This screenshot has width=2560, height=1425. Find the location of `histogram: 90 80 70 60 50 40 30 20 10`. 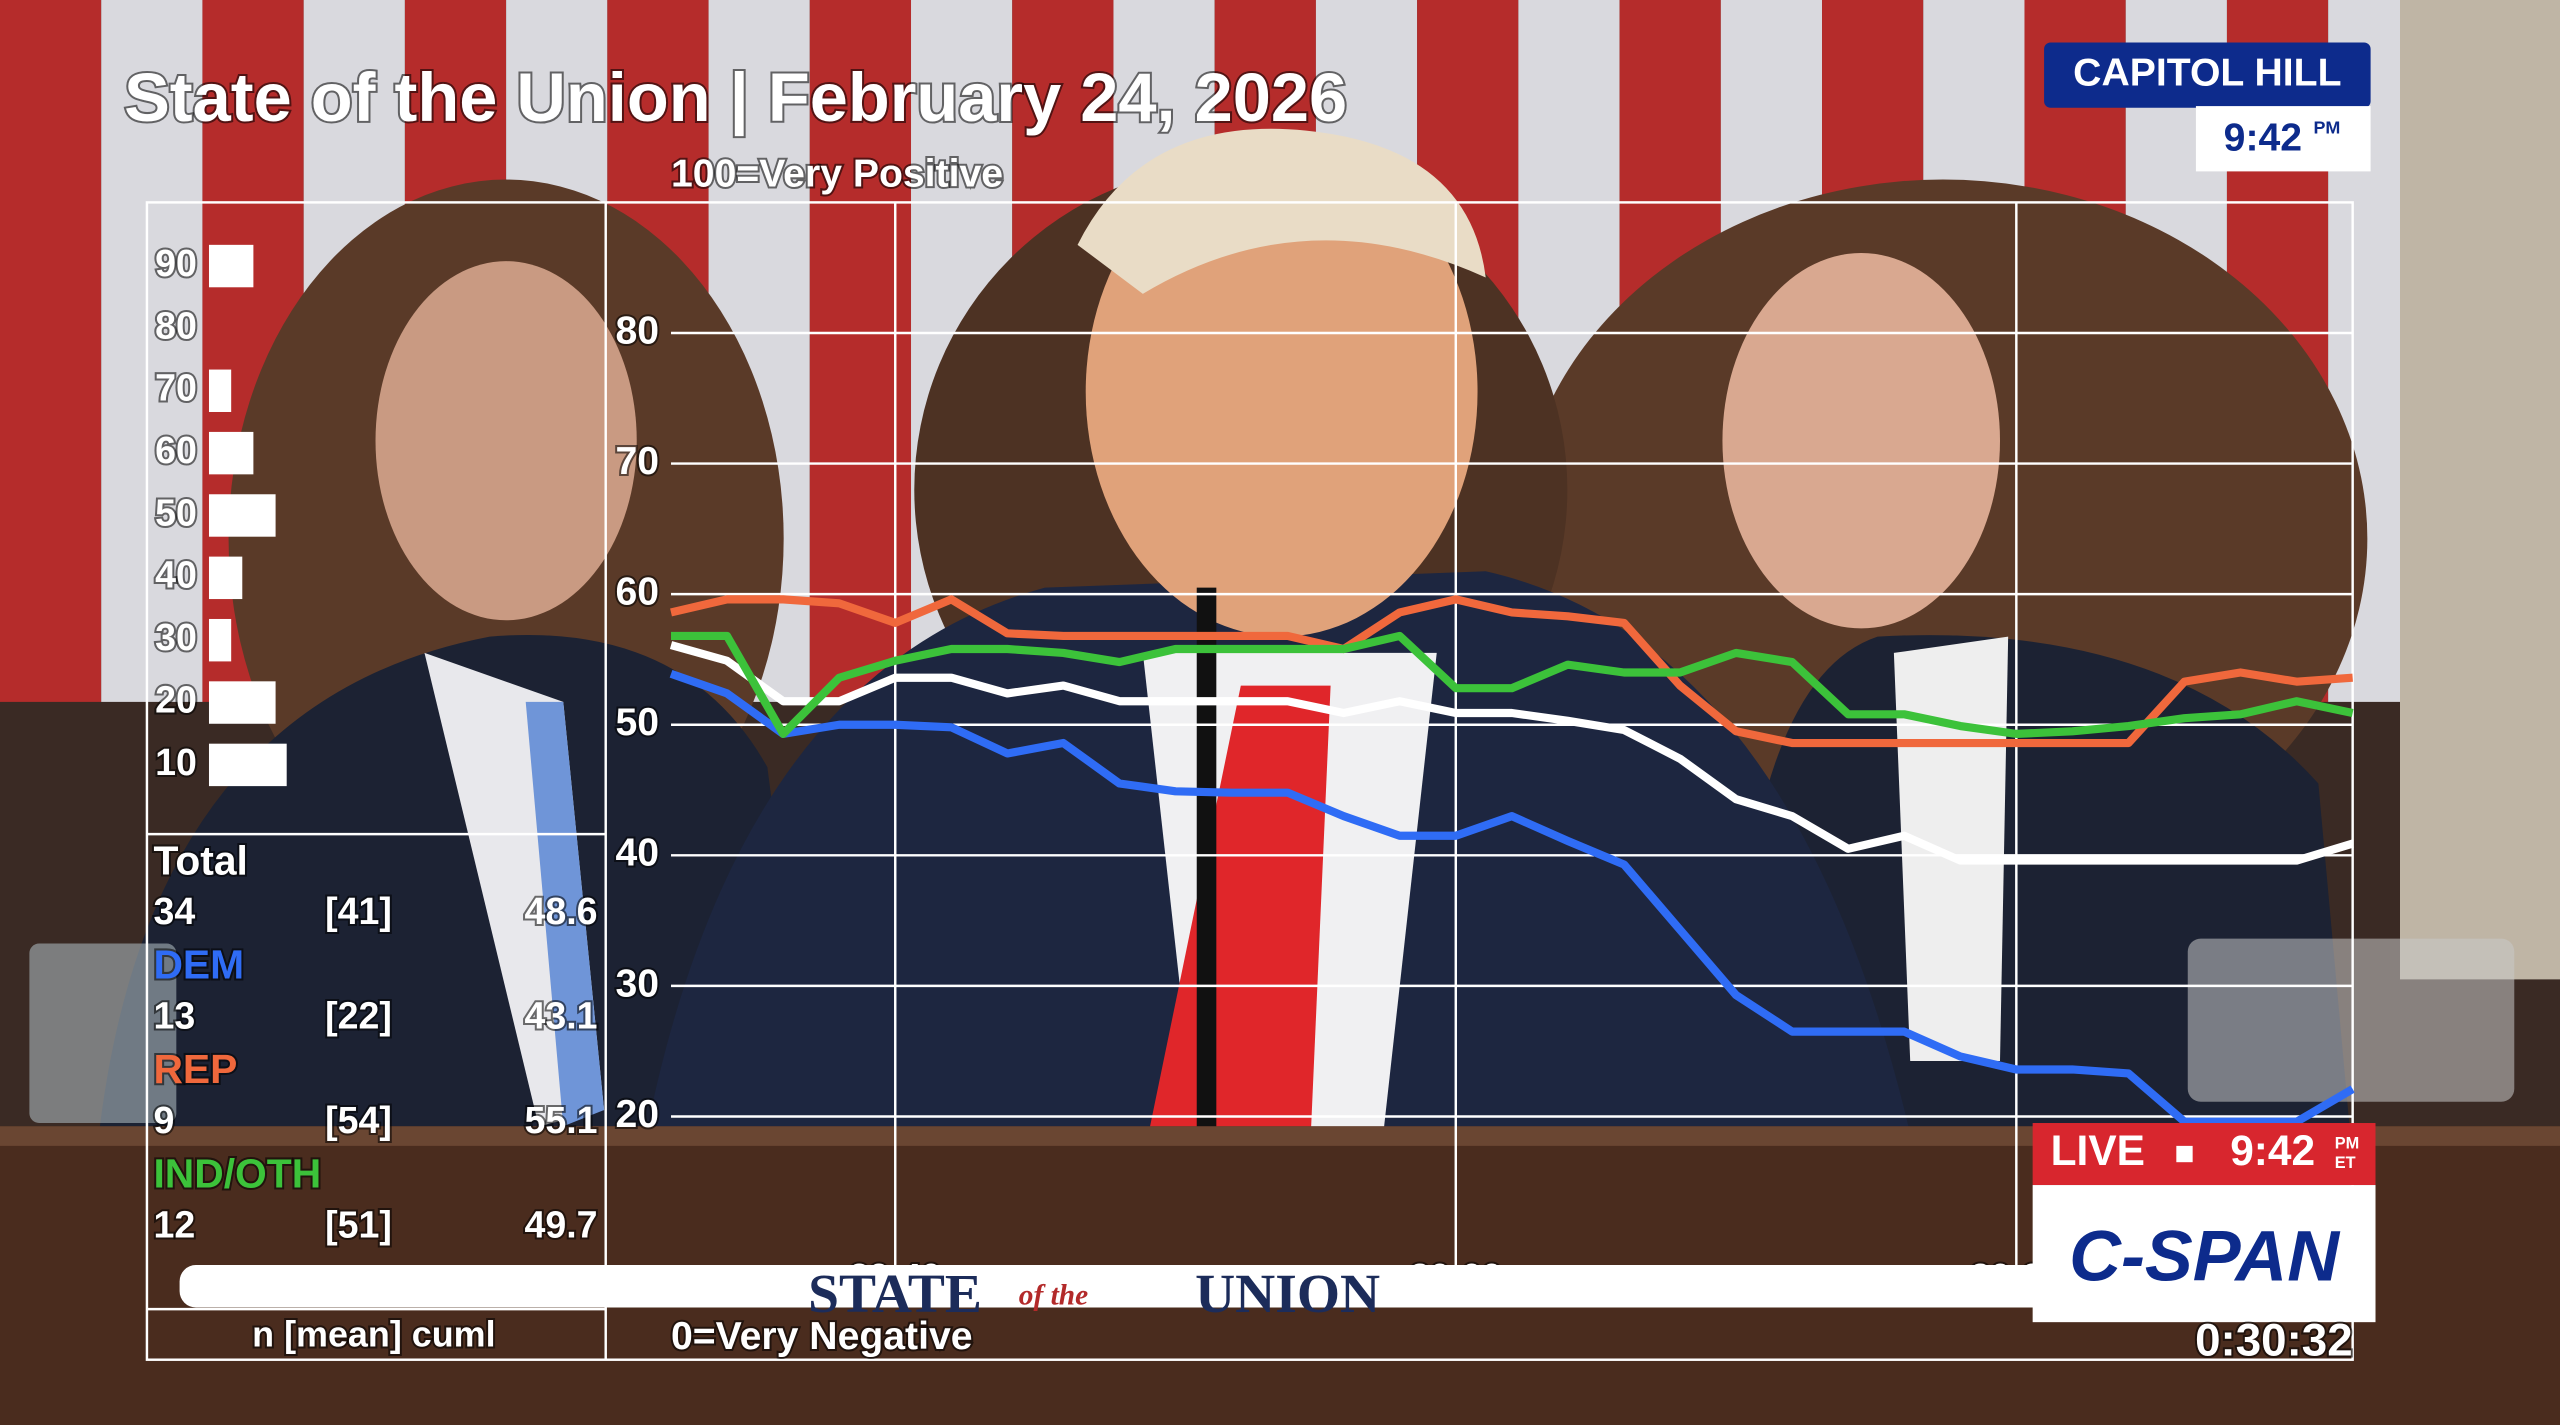

histogram: 90 80 70 60 50 40 30 20 10 is located at coordinates (220, 513).